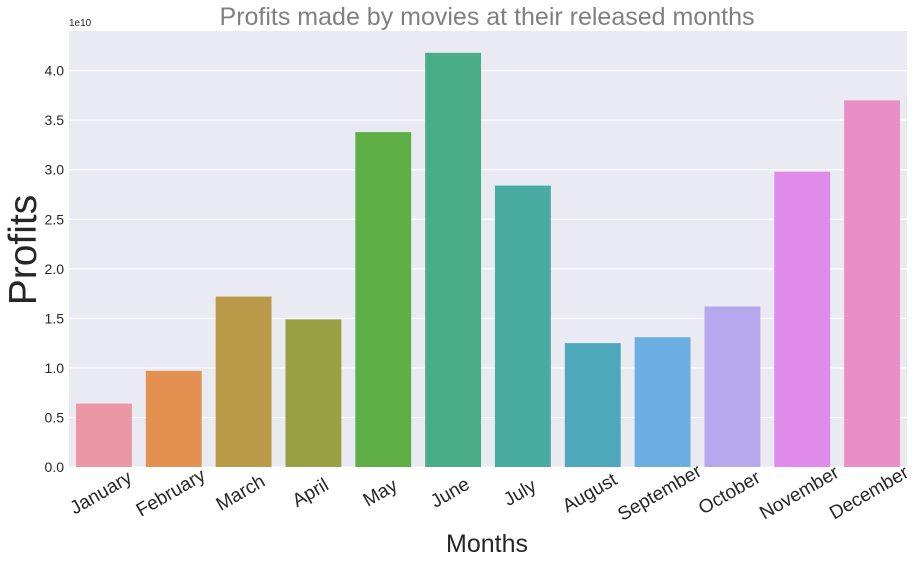  What do you see at coordinates (872, 283) in the screenshot?
I see `bar-december` at bounding box center [872, 283].